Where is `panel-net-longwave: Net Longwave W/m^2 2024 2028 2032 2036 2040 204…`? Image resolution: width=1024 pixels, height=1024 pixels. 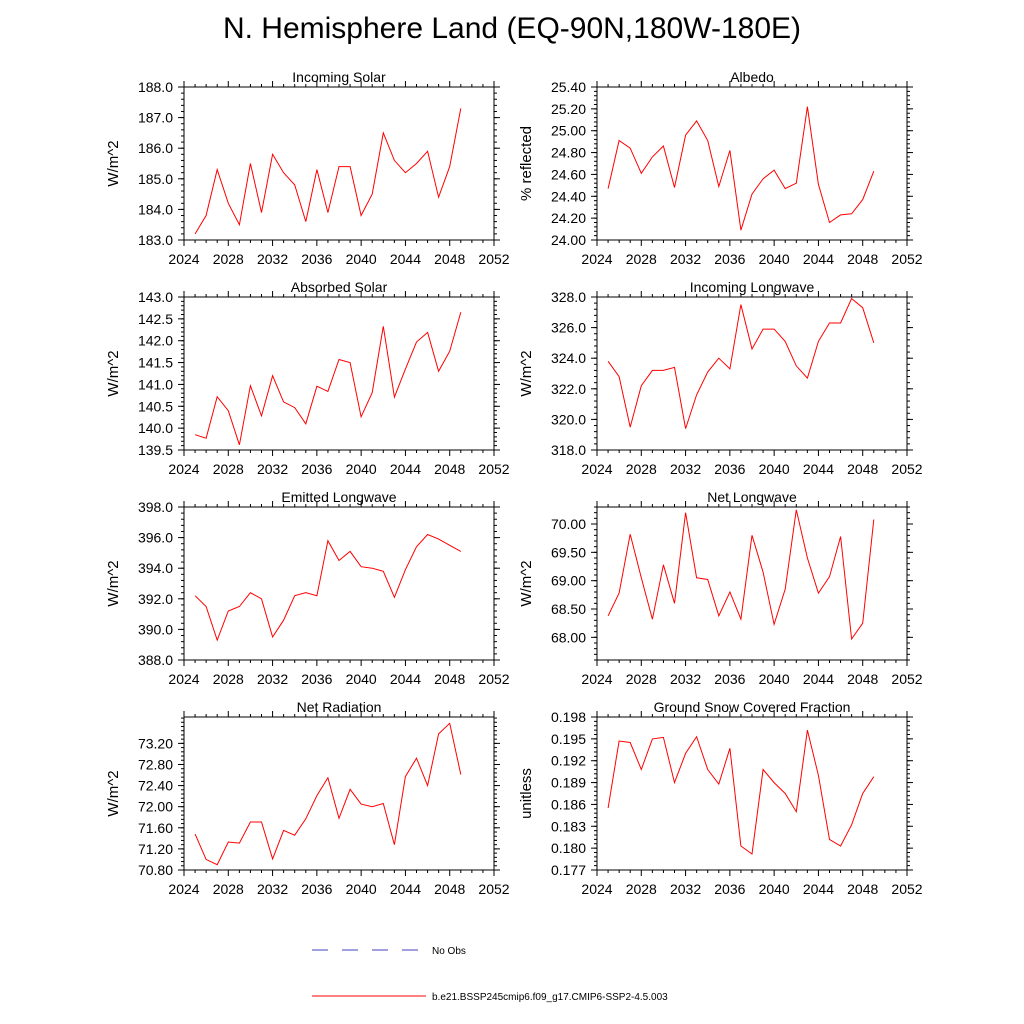 panel-net-longwave: Net Longwave W/m^2 2024 2028 2032 2036 2040 204… is located at coordinates (720, 588).